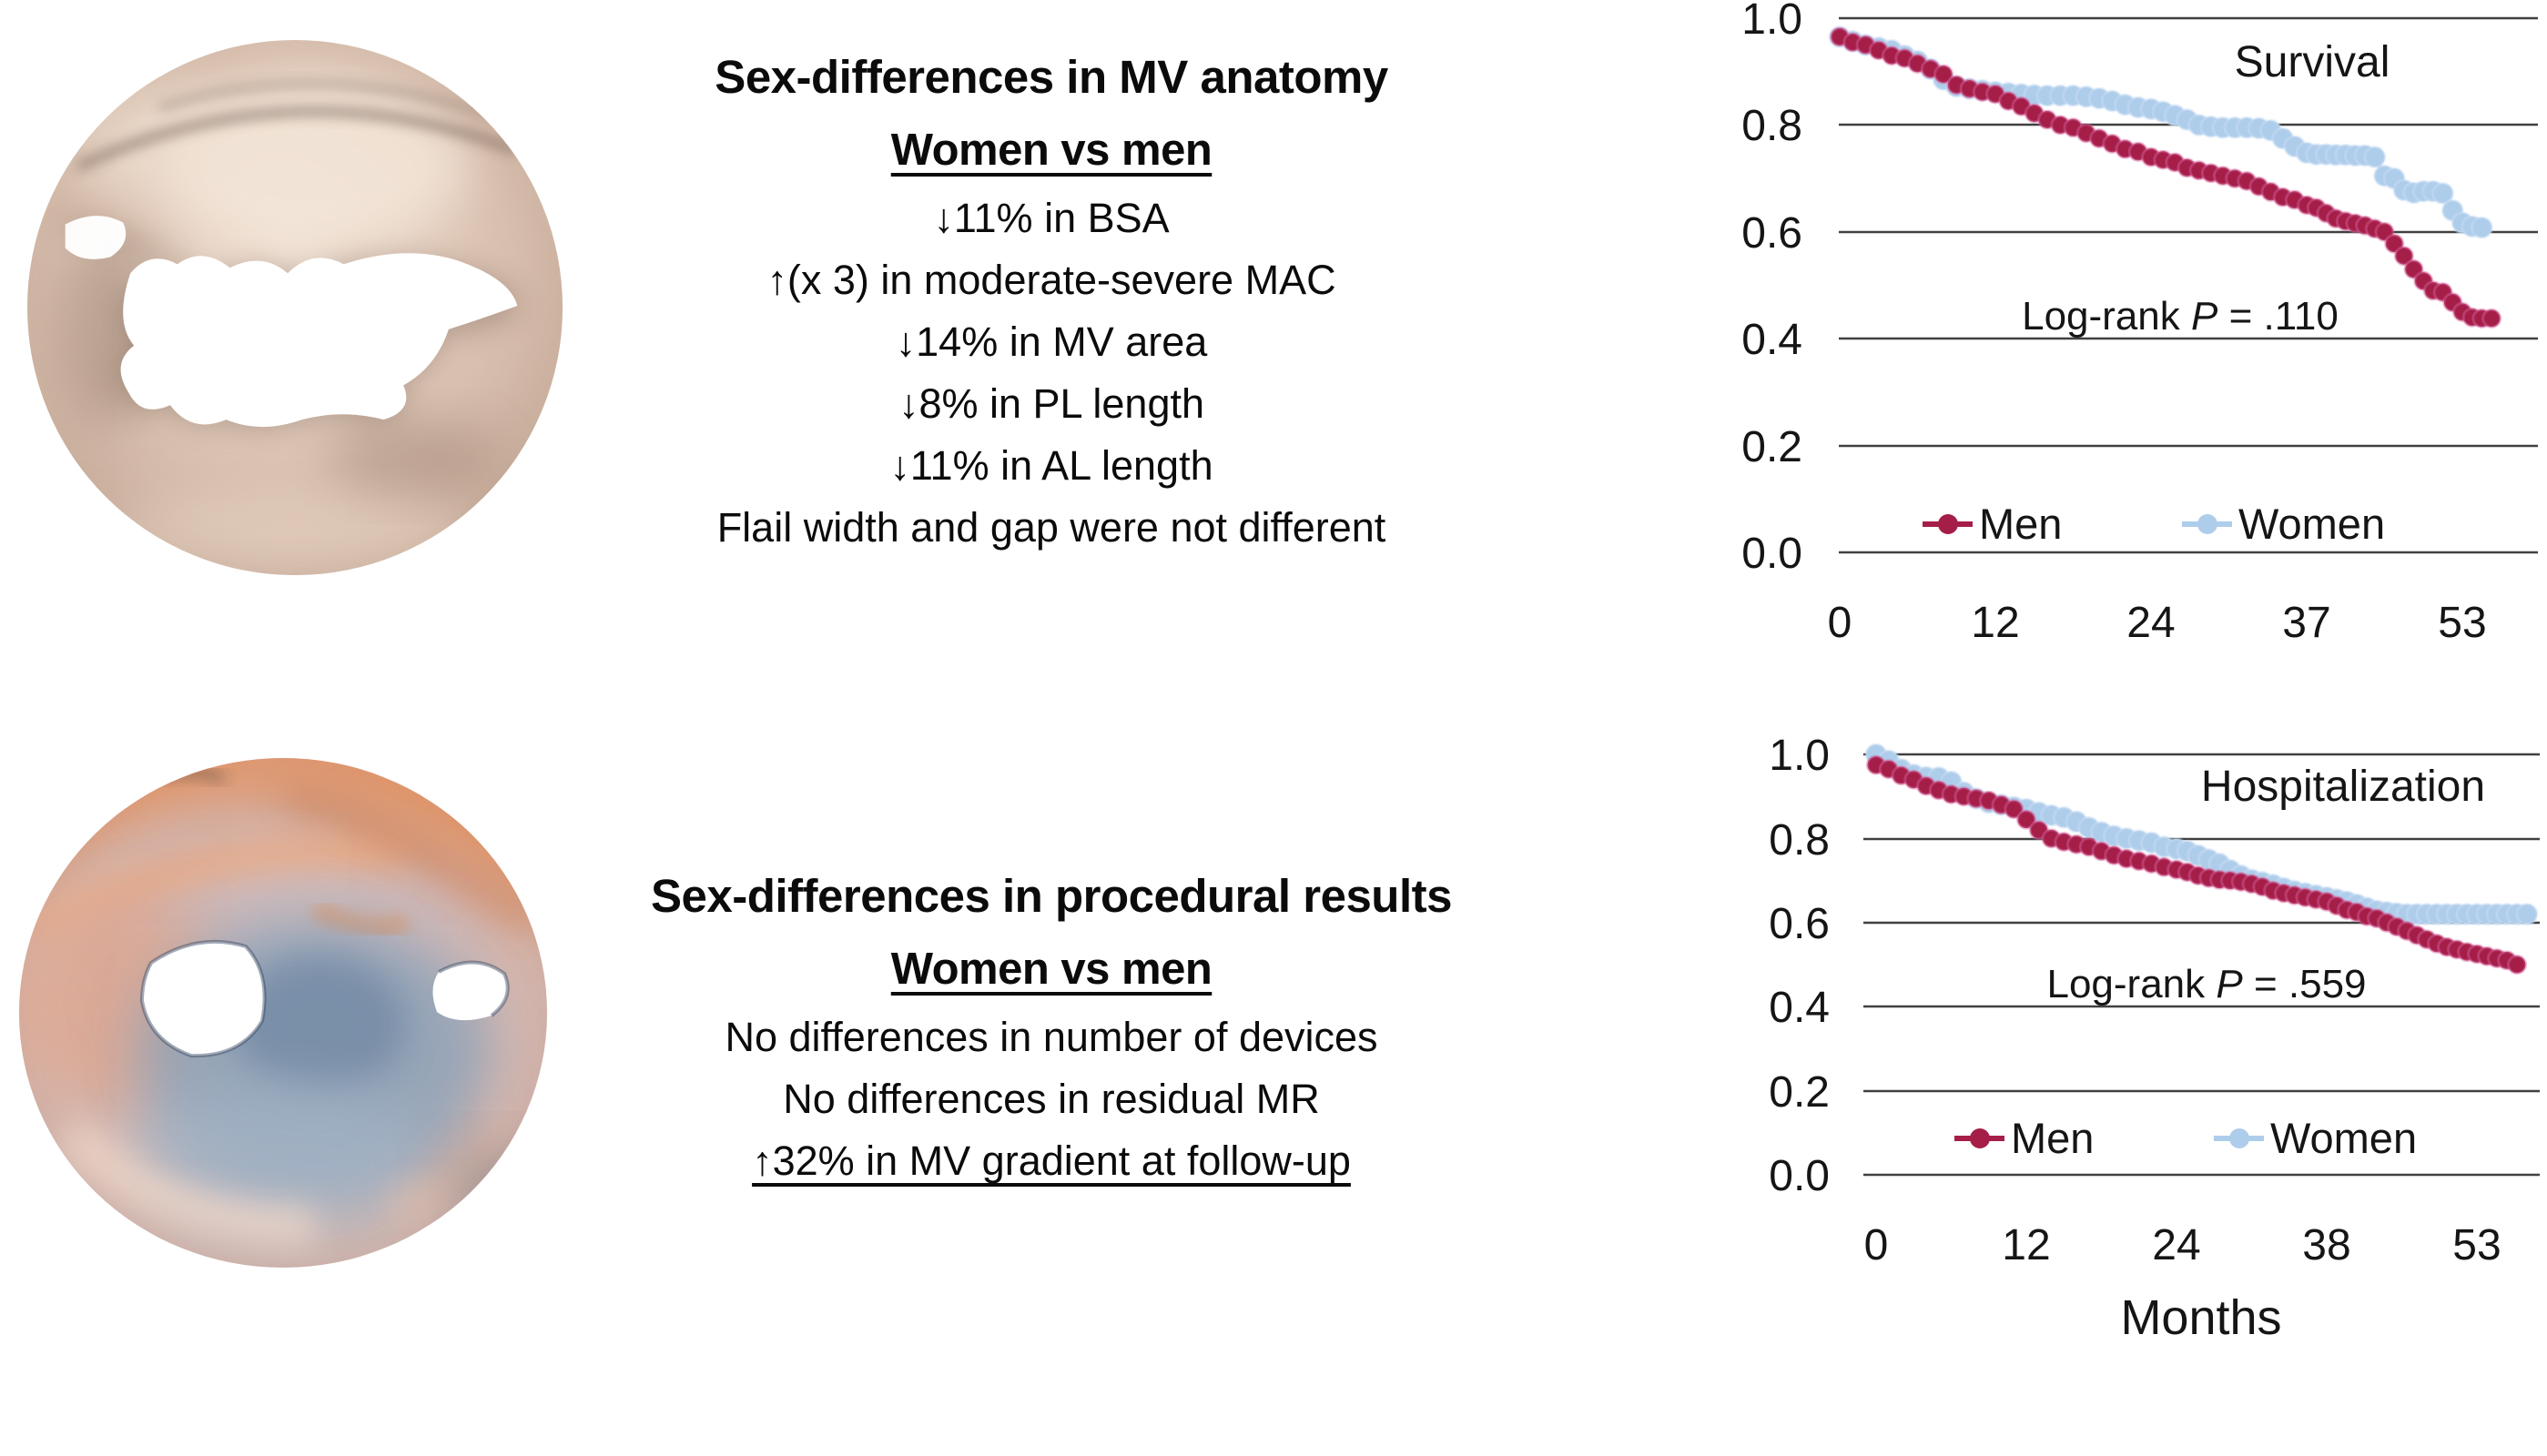 The image size is (2547, 1456). Describe the element at coordinates (2343, 787) in the screenshot. I see `chart-title: Hospitalization` at that location.